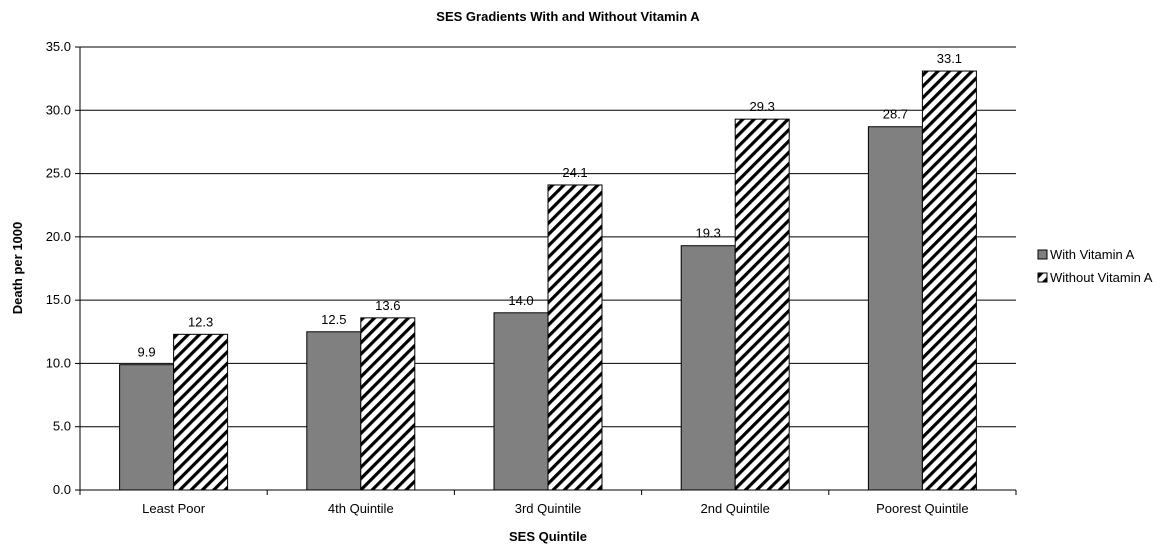 The height and width of the screenshot is (545, 1176). Describe the element at coordinates (548, 508) in the screenshot. I see `x-tick-label: 3rd Quintile` at that location.